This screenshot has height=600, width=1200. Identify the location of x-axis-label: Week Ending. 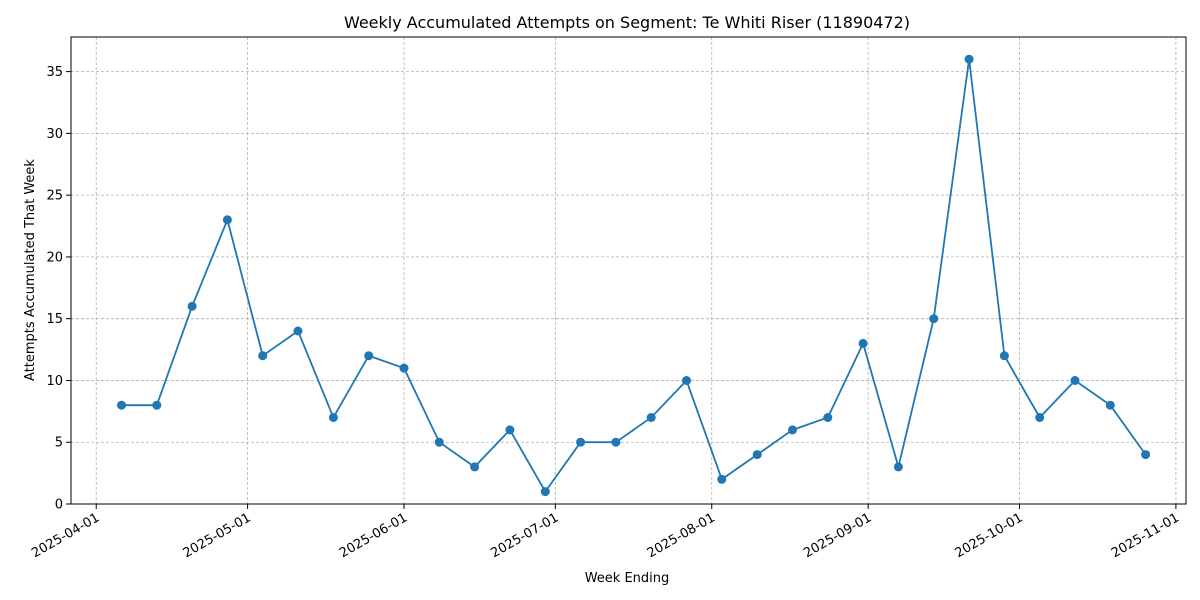
(627, 578).